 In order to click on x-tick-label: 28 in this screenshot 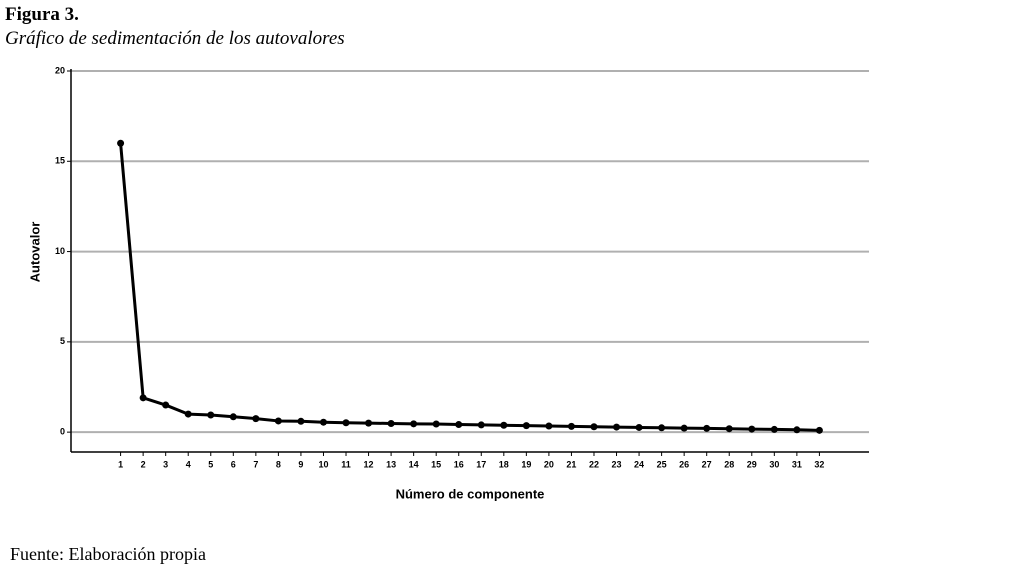, I will do `click(729, 464)`.